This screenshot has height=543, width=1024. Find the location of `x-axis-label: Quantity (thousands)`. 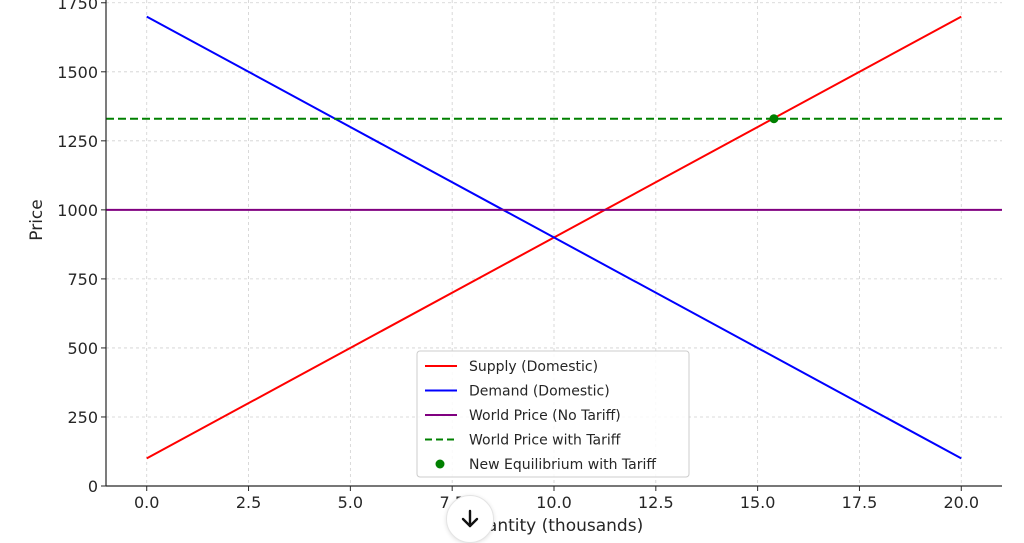

x-axis-label: Quantity (thousands) is located at coordinates (553, 526).